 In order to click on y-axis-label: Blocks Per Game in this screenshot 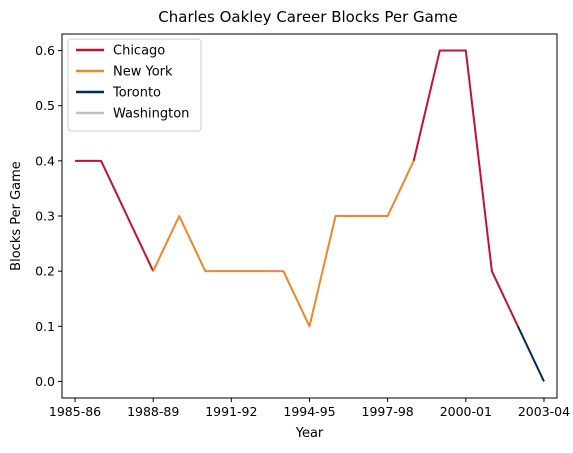, I will do `click(16, 216)`.